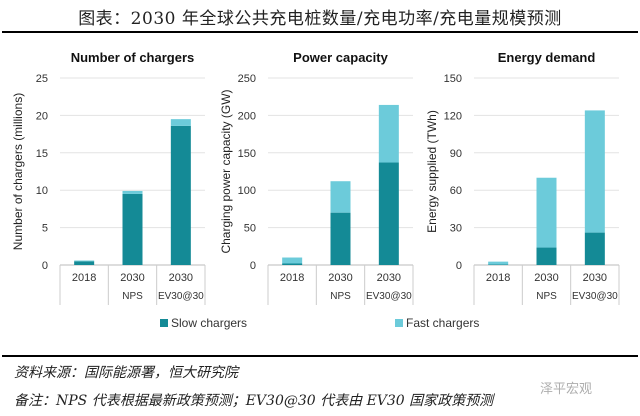  Describe the element at coordinates (453, 116) in the screenshot. I see `y-tick-label: 120` at that location.